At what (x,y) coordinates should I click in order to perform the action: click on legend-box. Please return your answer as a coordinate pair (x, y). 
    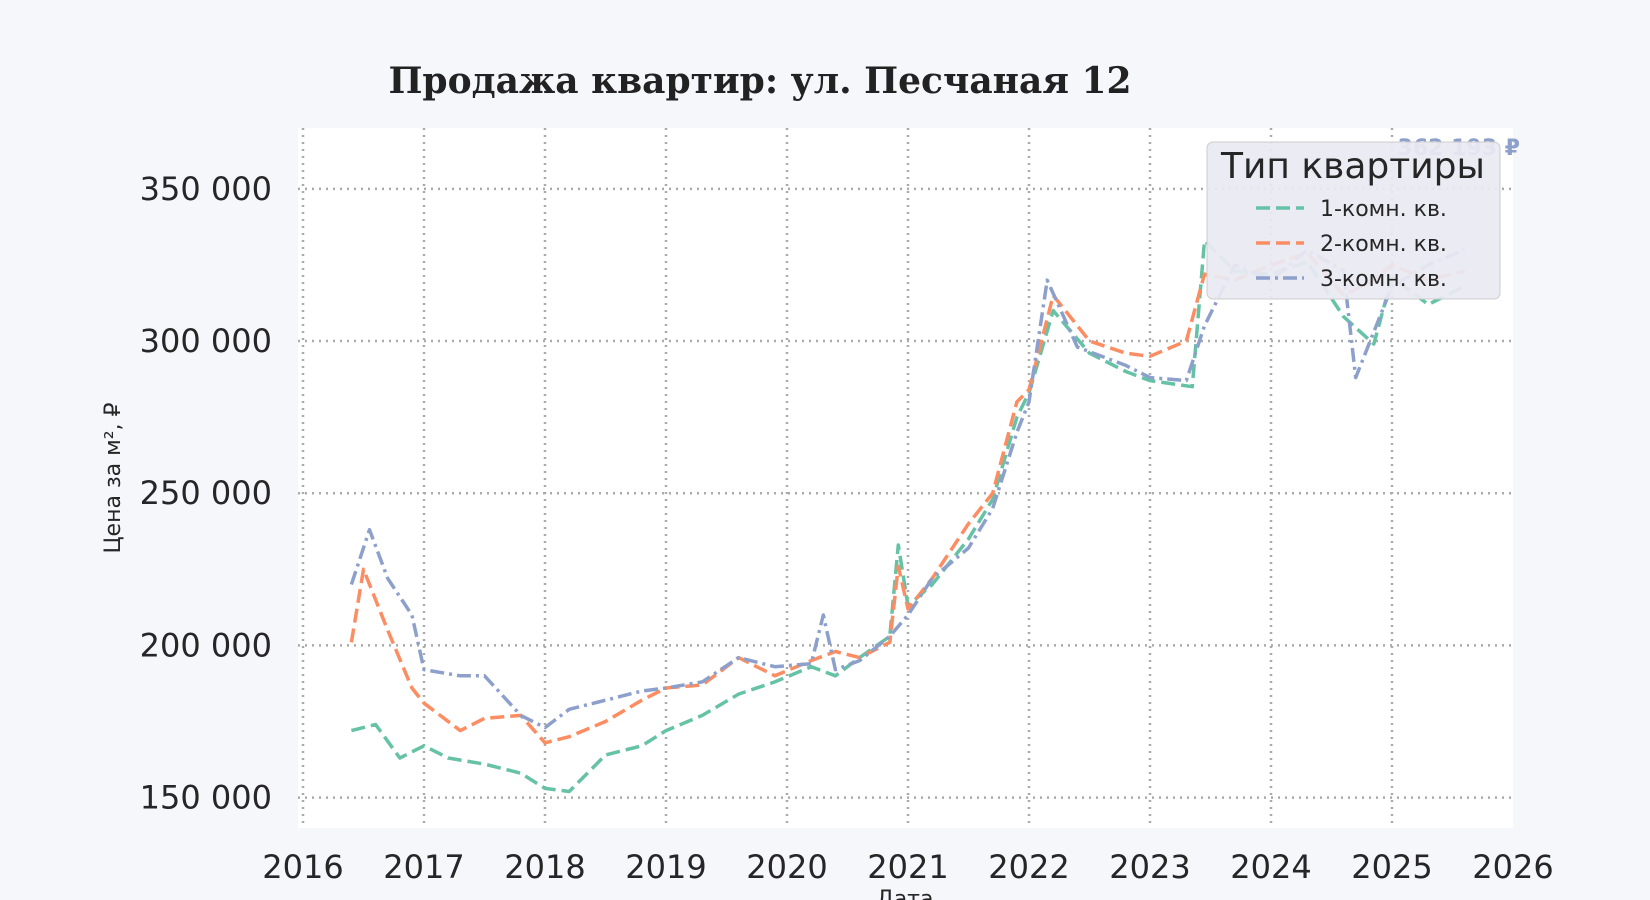
    Looking at the image, I should click on (1353, 220).